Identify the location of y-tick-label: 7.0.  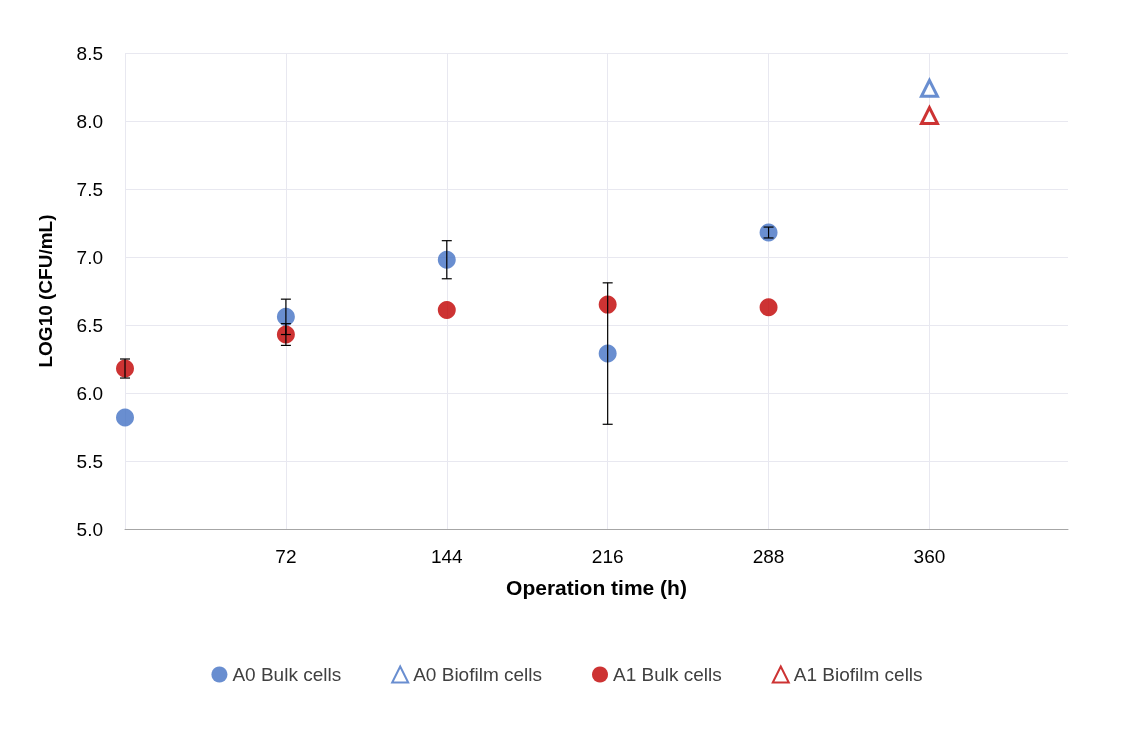
(89, 257).